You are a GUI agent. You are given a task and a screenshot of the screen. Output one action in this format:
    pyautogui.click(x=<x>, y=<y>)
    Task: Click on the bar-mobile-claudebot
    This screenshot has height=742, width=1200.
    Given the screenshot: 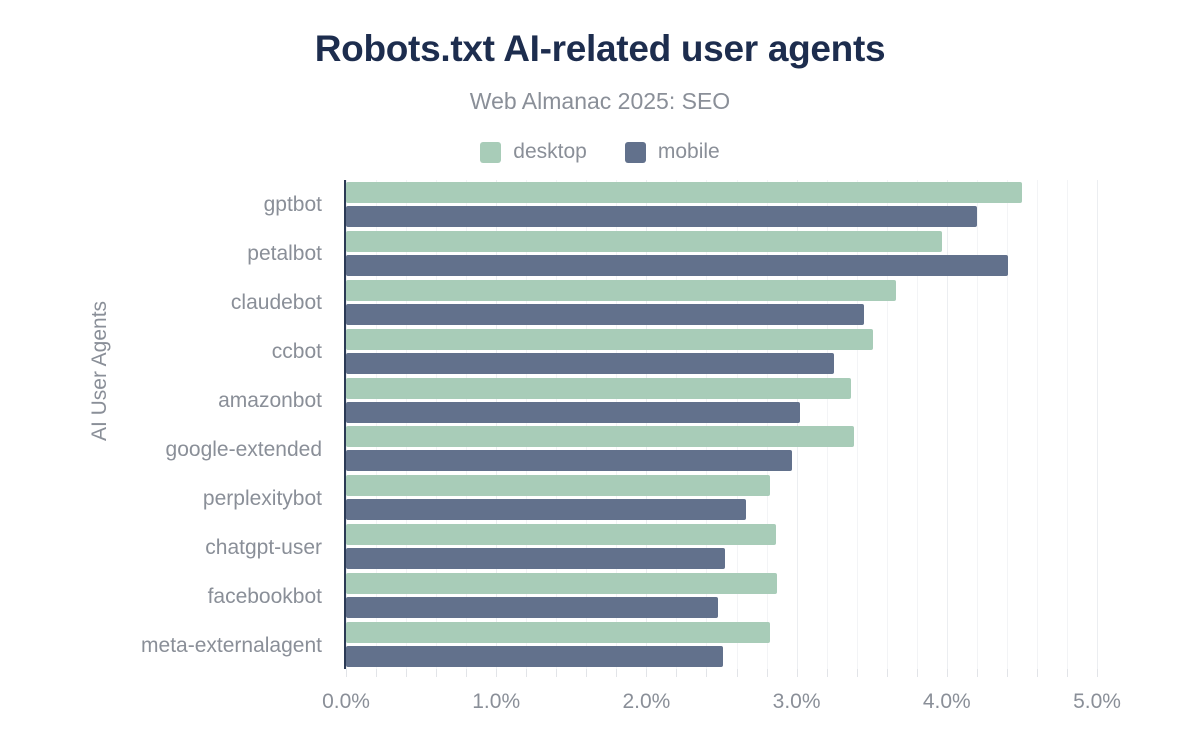 What is the action you would take?
    pyautogui.click(x=605, y=314)
    